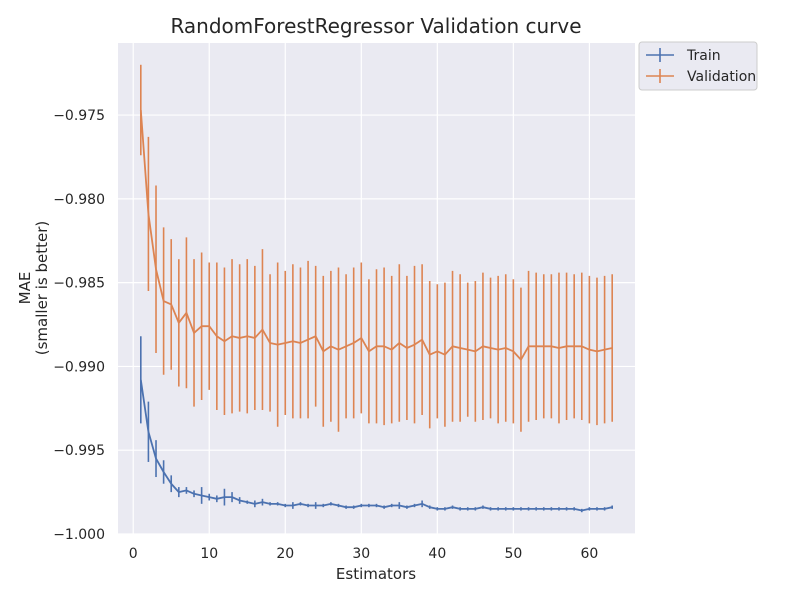 The width and height of the screenshot is (800, 600). Describe the element at coordinates (375, 26) in the screenshot. I see `chart-title: RandomForestRegressor Validation curve` at that location.